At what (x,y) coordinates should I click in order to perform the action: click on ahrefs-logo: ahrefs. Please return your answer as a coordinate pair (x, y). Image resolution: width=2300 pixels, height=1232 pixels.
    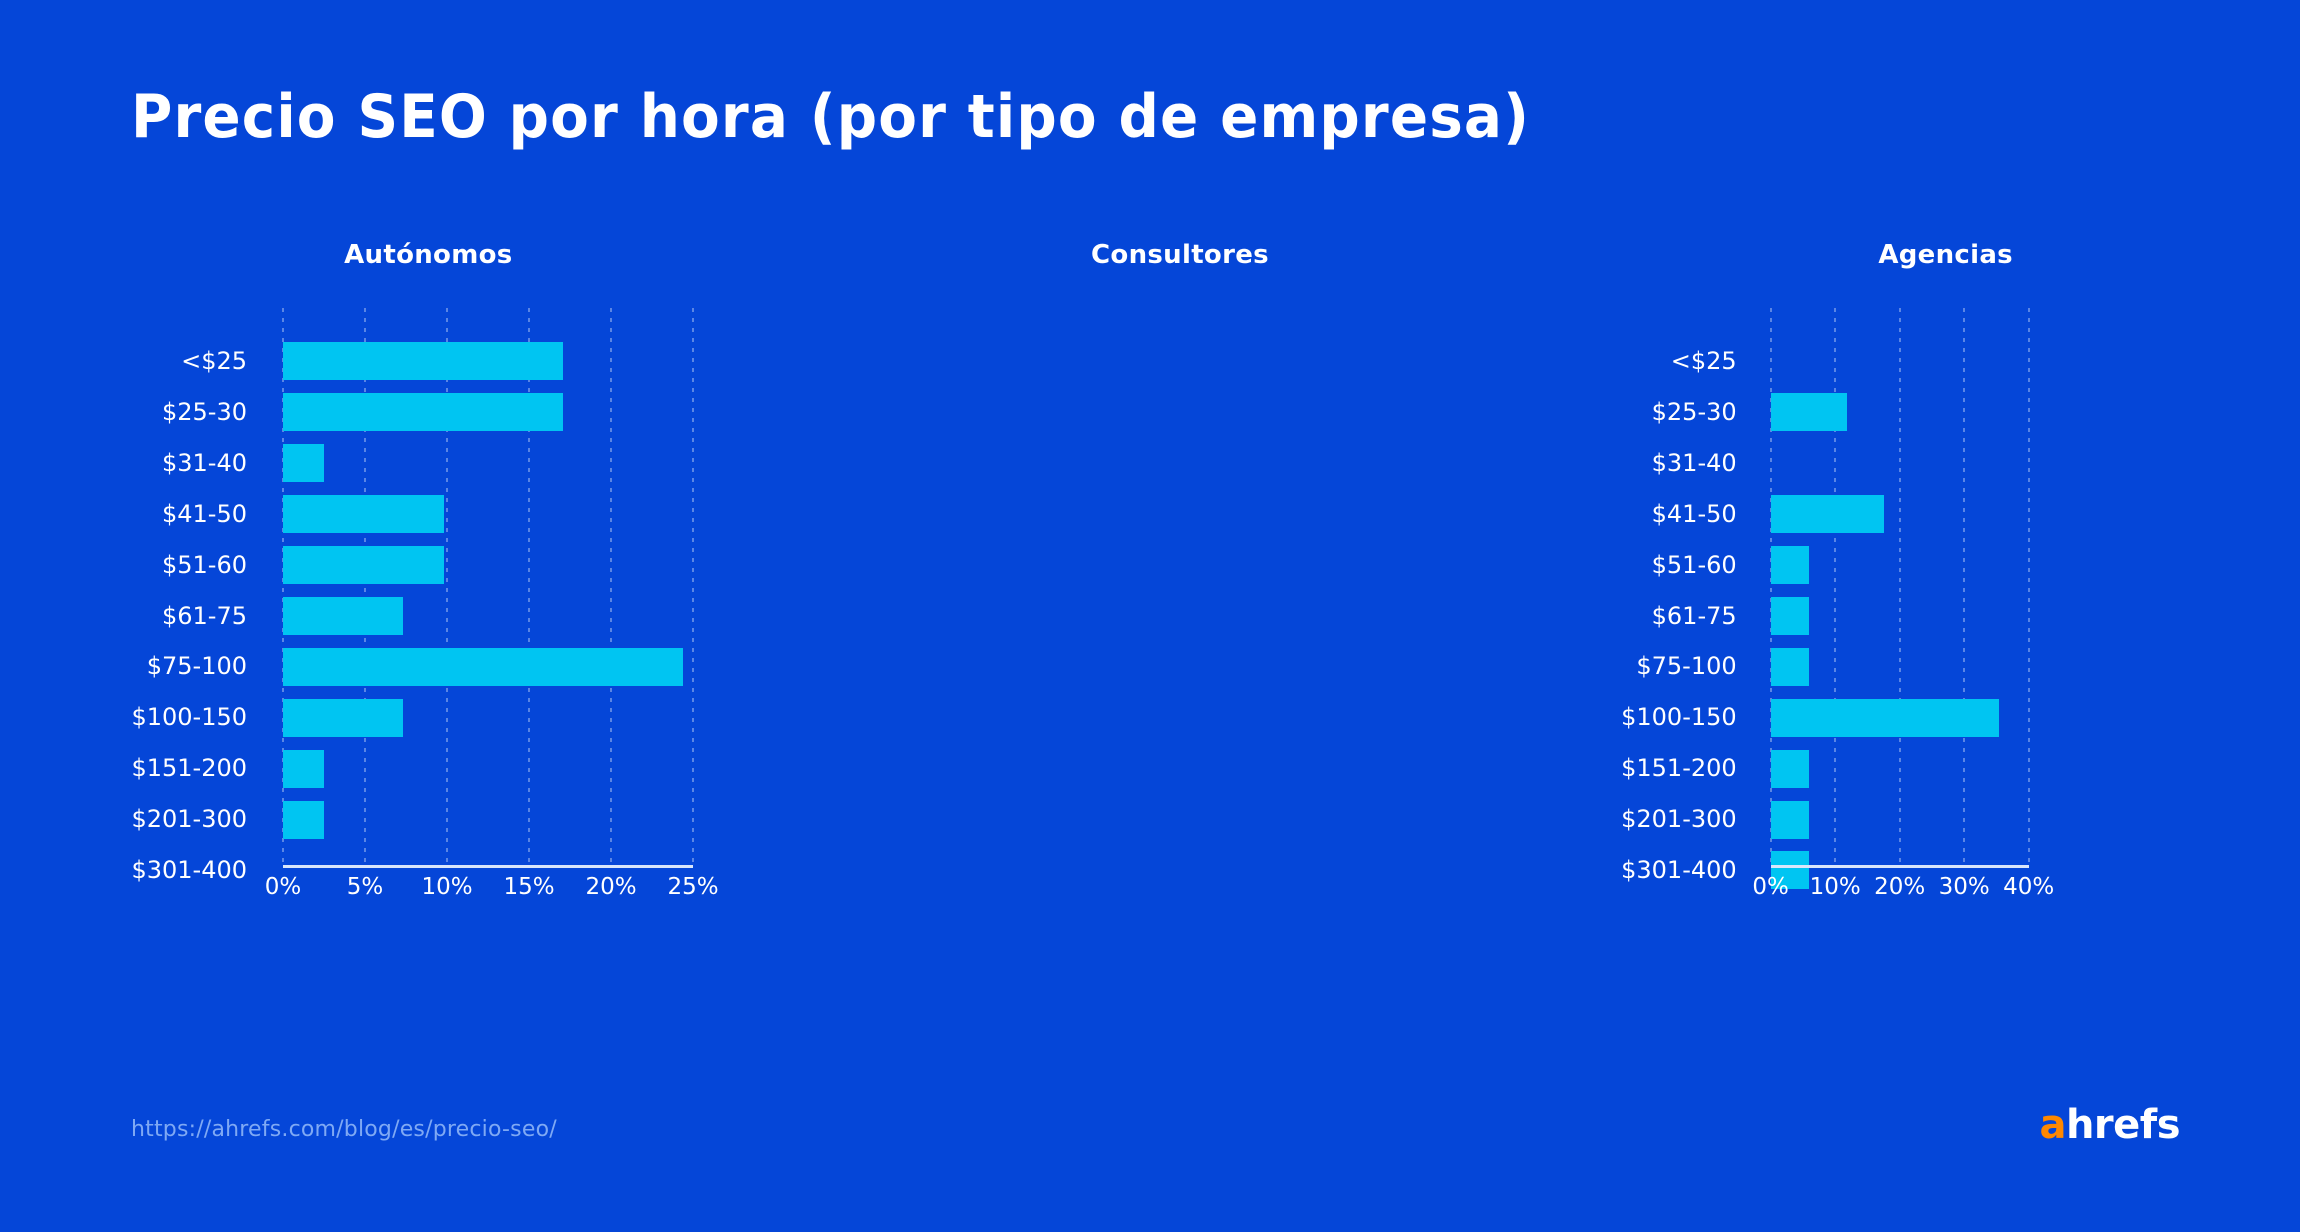
    Looking at the image, I should click on (2109, 1125).